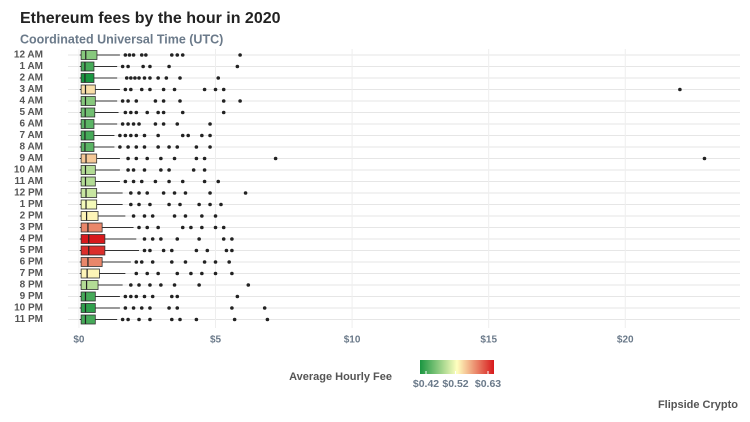  I want to click on y-tick-label: 1 PM, so click(31, 204).